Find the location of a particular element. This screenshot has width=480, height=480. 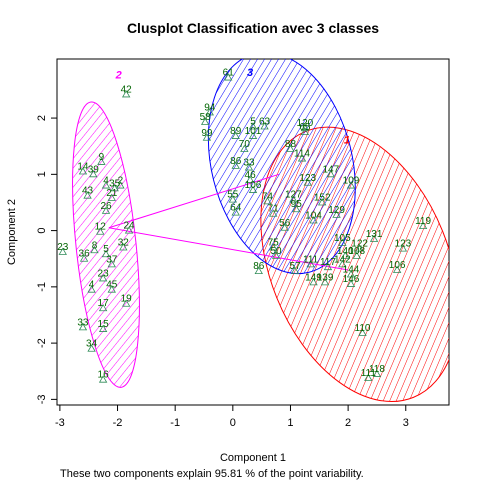

data-point-42: 12 is located at coordinates (100, 228).